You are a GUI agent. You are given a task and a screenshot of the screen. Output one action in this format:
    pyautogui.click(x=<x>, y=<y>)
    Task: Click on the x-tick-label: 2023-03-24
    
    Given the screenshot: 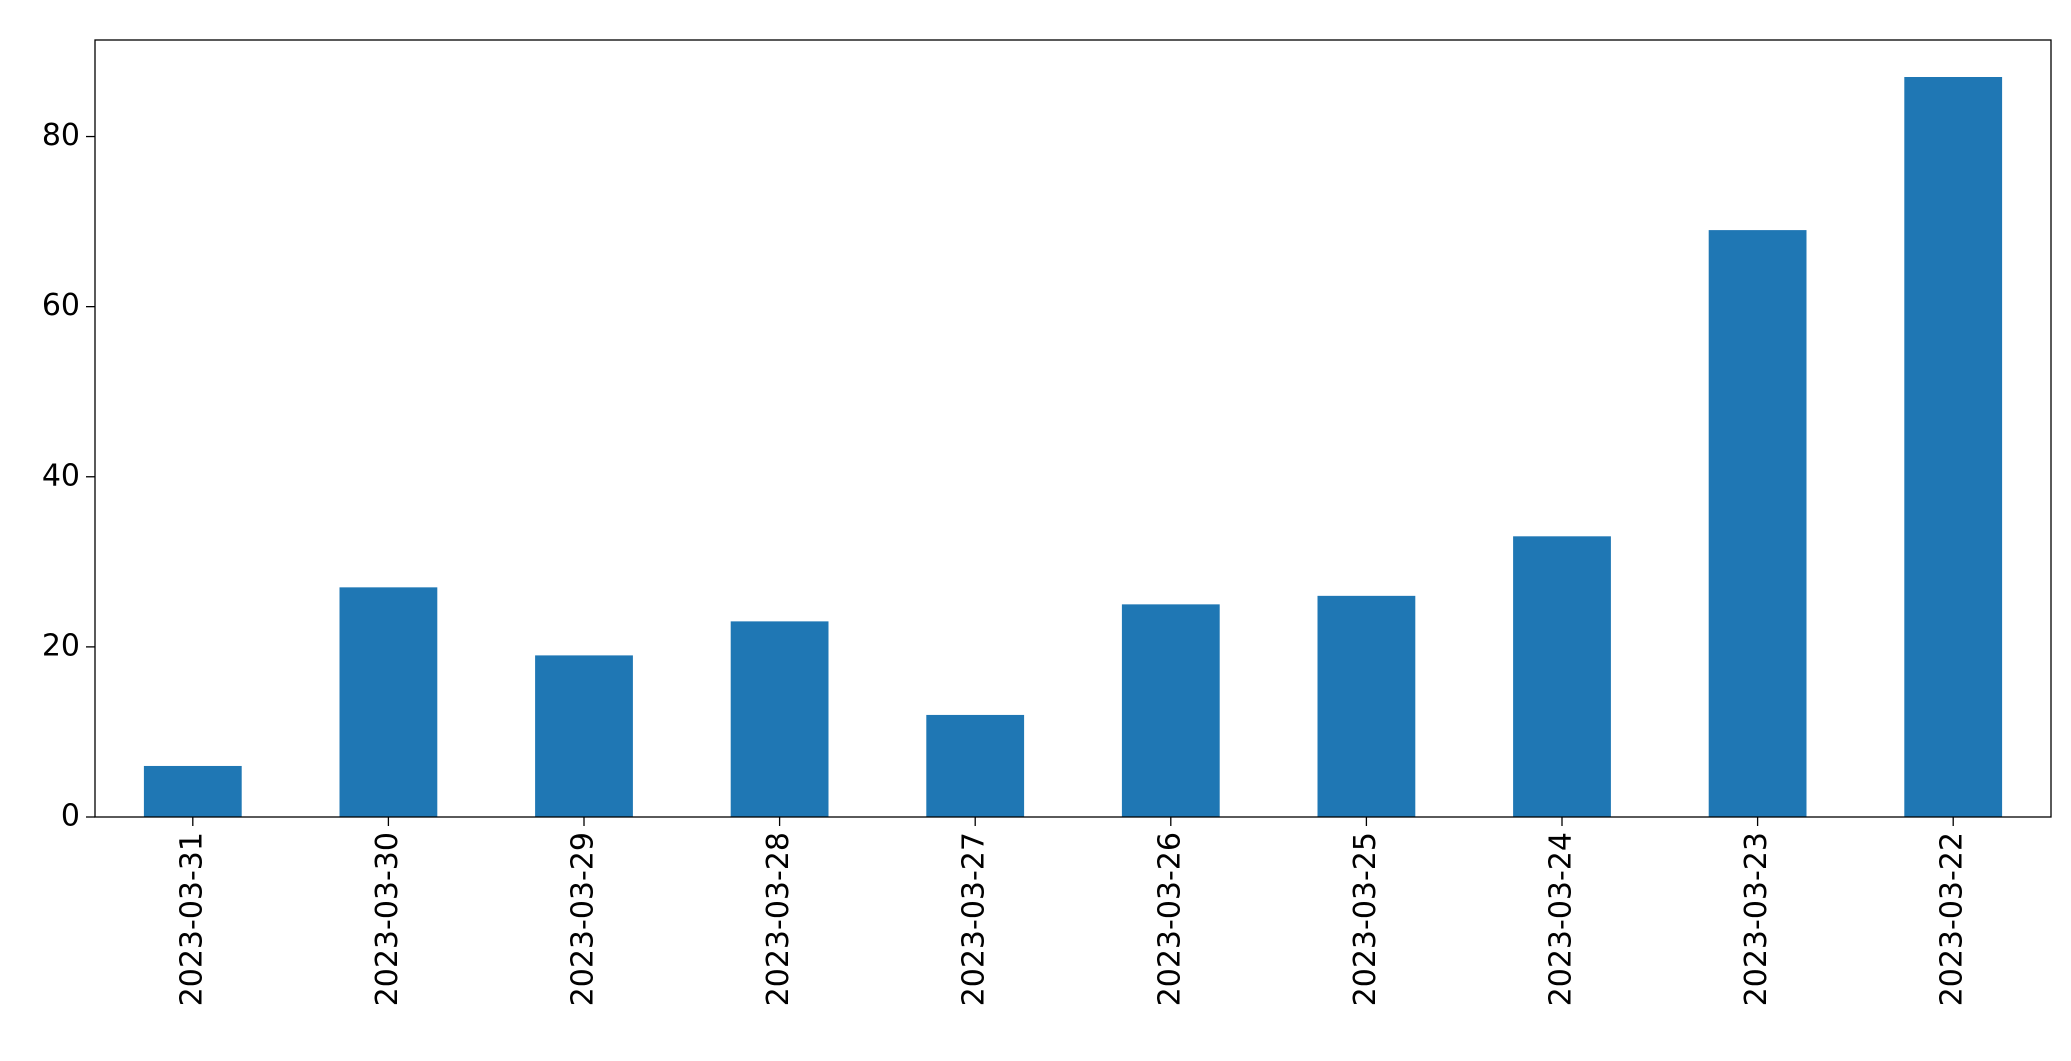 What is the action you would take?
    pyautogui.click(x=1561, y=919)
    